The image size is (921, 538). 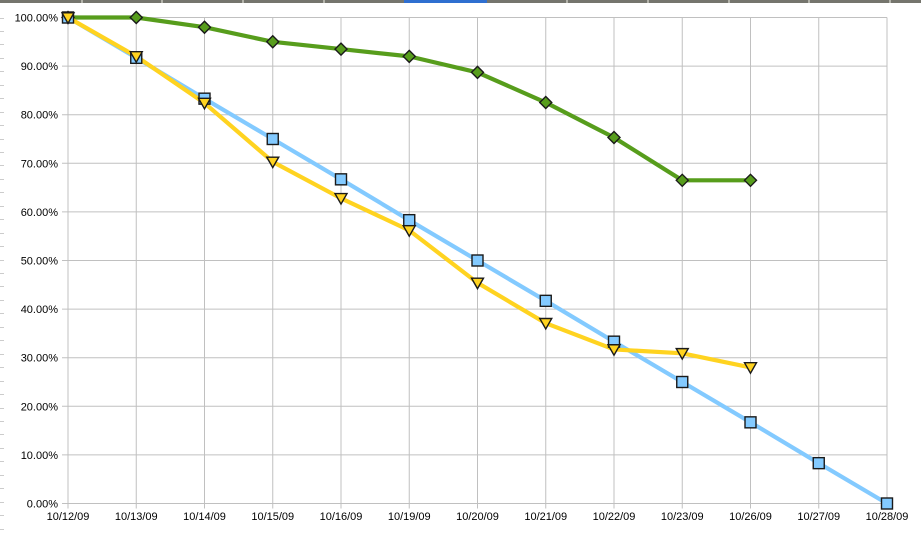 What do you see at coordinates (682, 517) in the screenshot?
I see `x-axis-label: 10/23/09` at bounding box center [682, 517].